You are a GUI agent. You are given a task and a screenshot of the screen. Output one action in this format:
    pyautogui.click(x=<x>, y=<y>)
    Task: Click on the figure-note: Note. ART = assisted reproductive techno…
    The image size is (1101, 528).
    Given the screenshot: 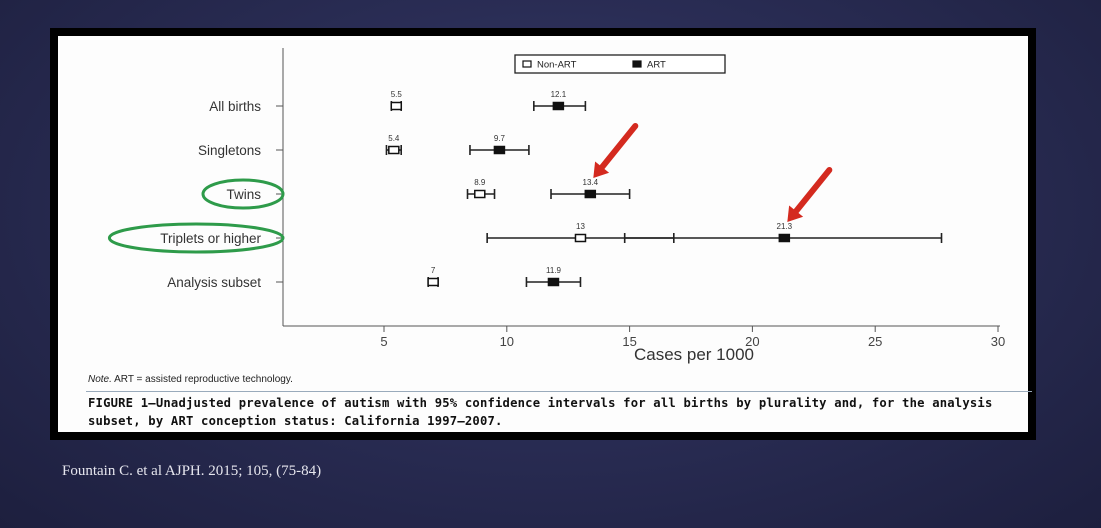 What is the action you would take?
    pyautogui.click(x=190, y=379)
    